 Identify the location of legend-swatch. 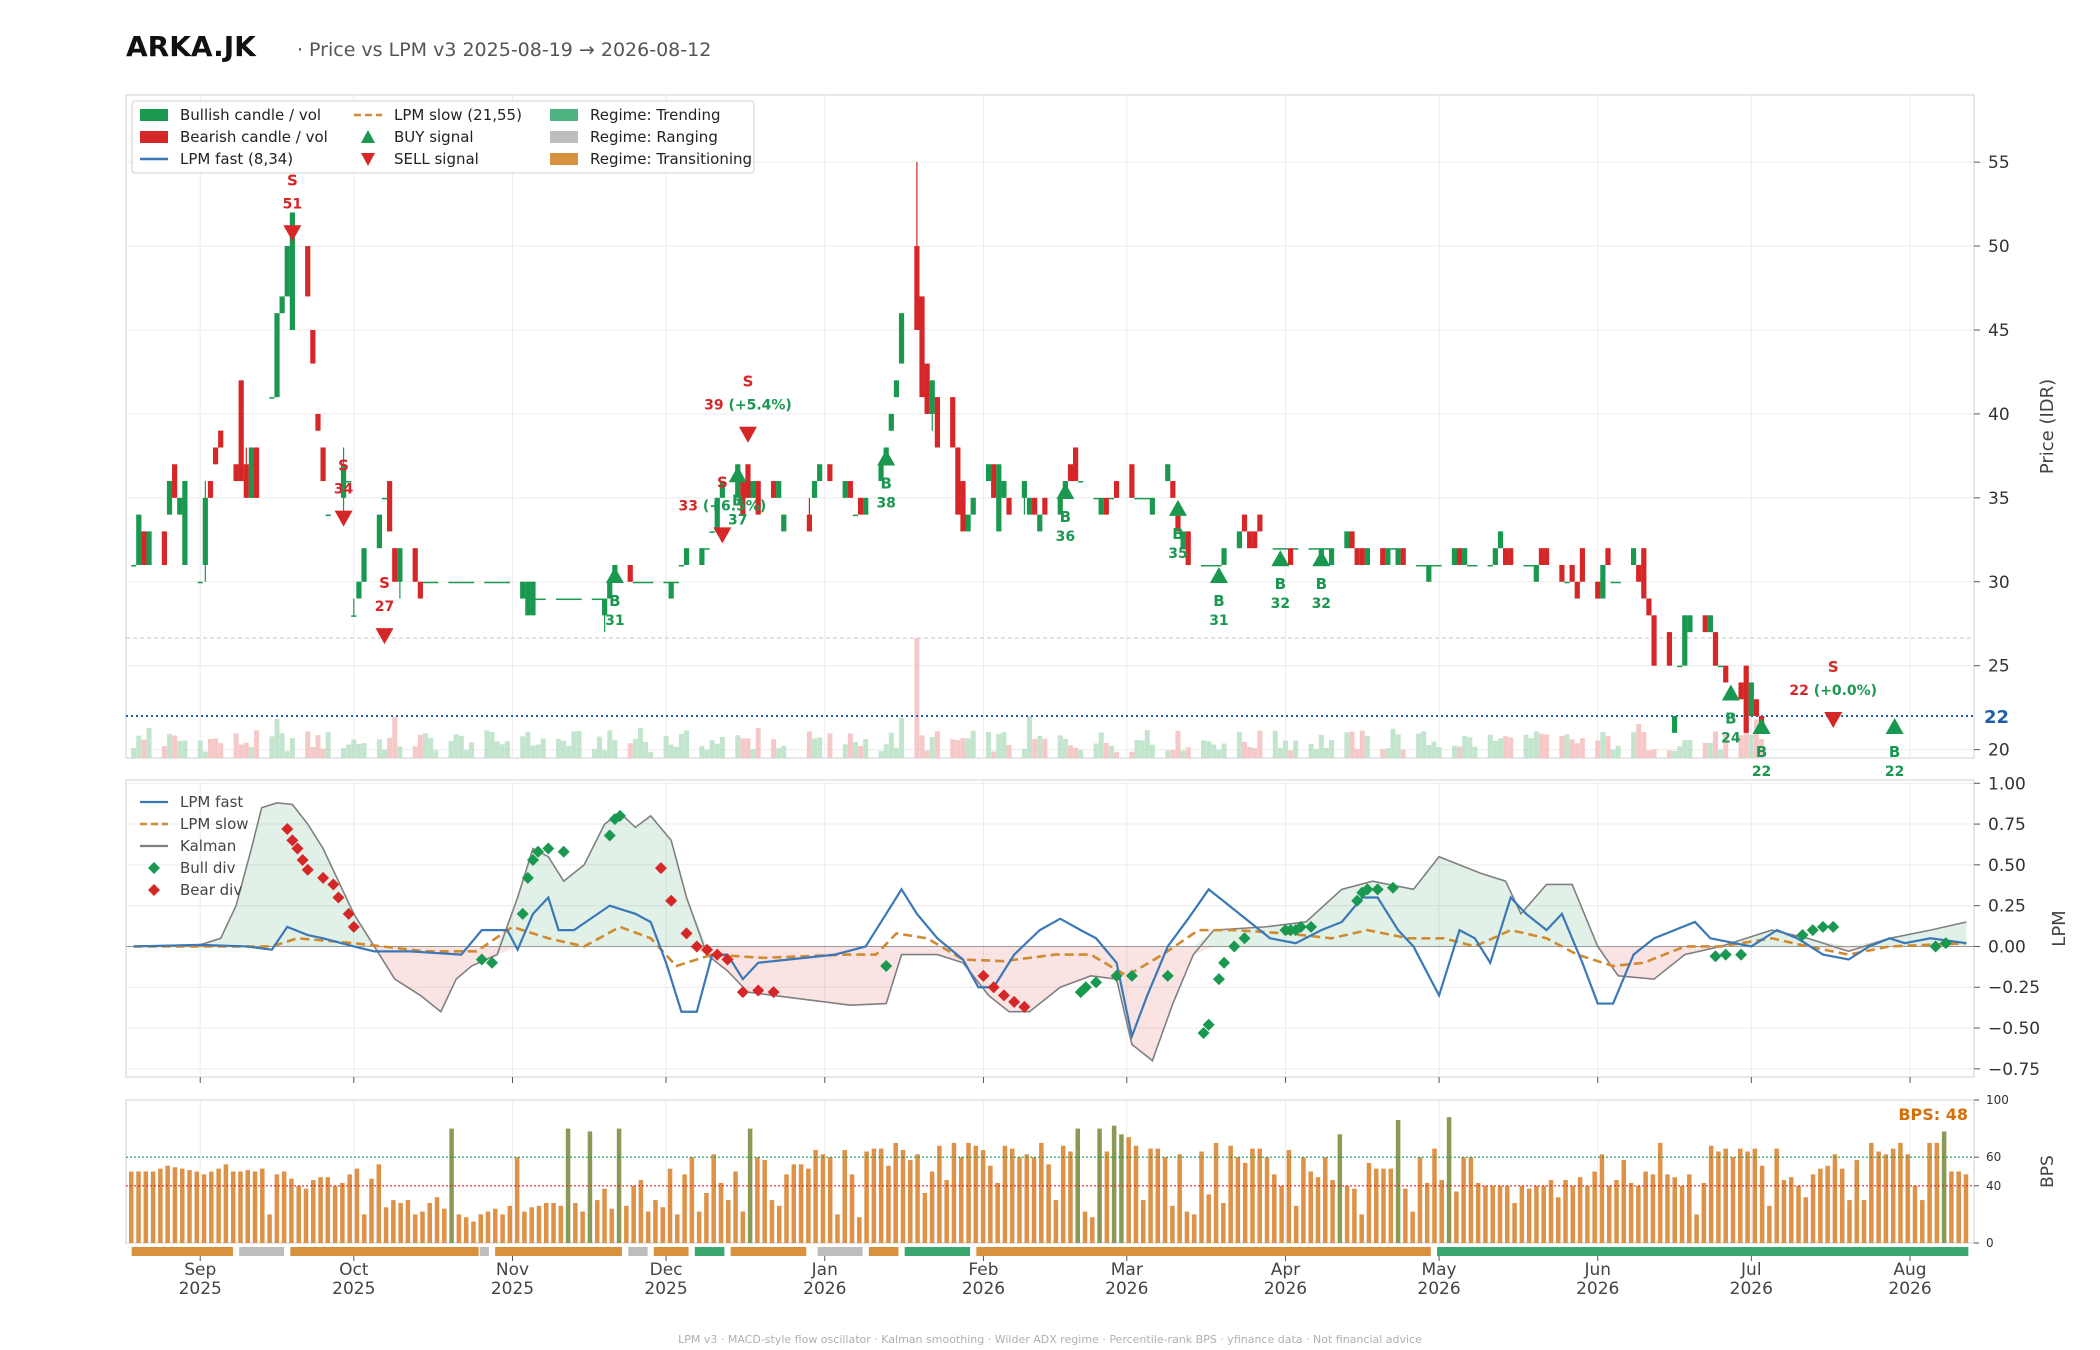
(368, 136).